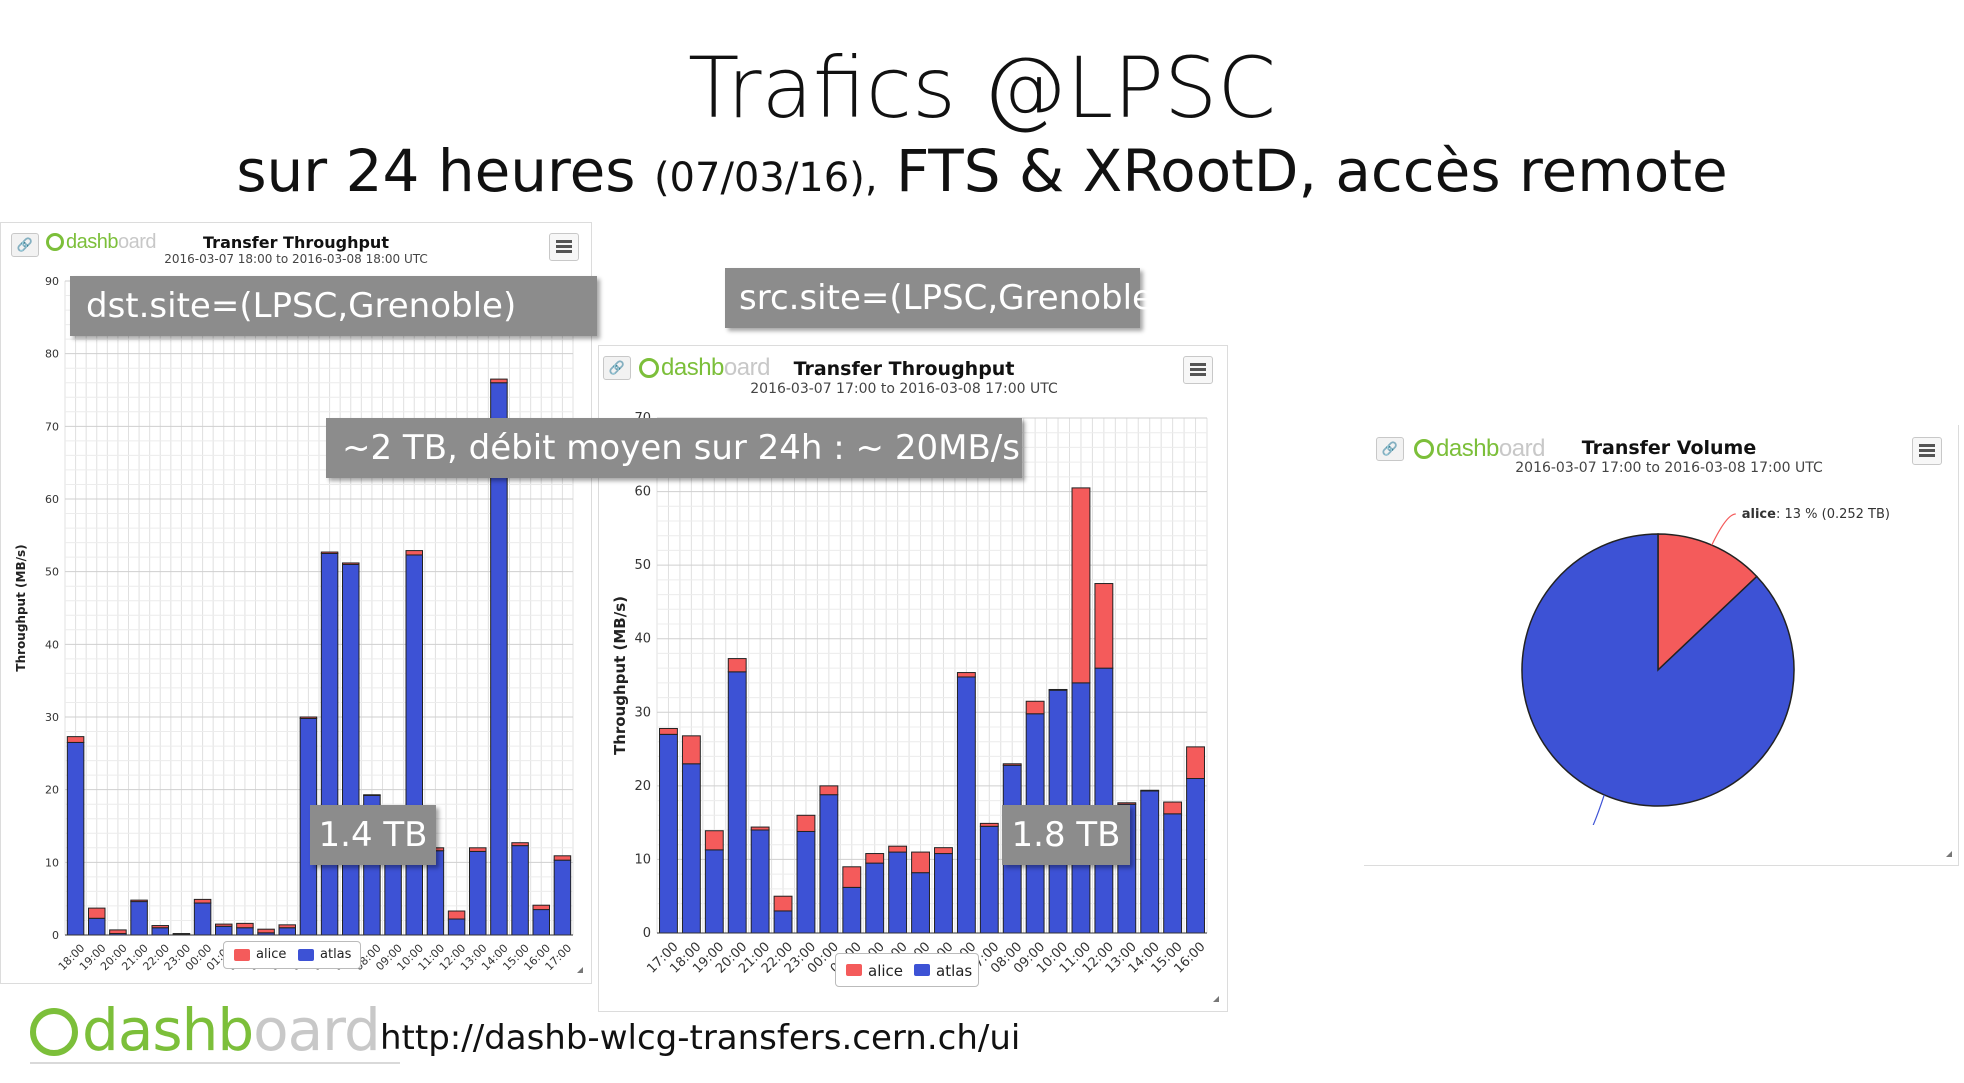 The width and height of the screenshot is (1964, 1083). What do you see at coordinates (52, 281) in the screenshot?
I see `y-tick-label: 90` at bounding box center [52, 281].